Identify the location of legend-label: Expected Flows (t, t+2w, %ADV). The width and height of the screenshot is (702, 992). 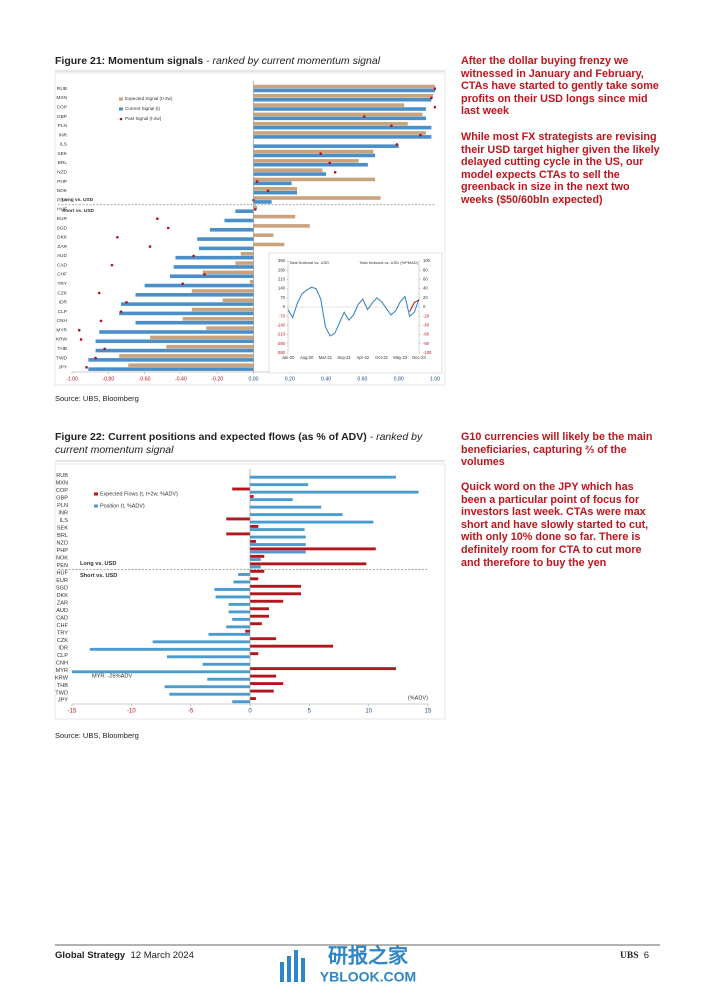
(139, 494).